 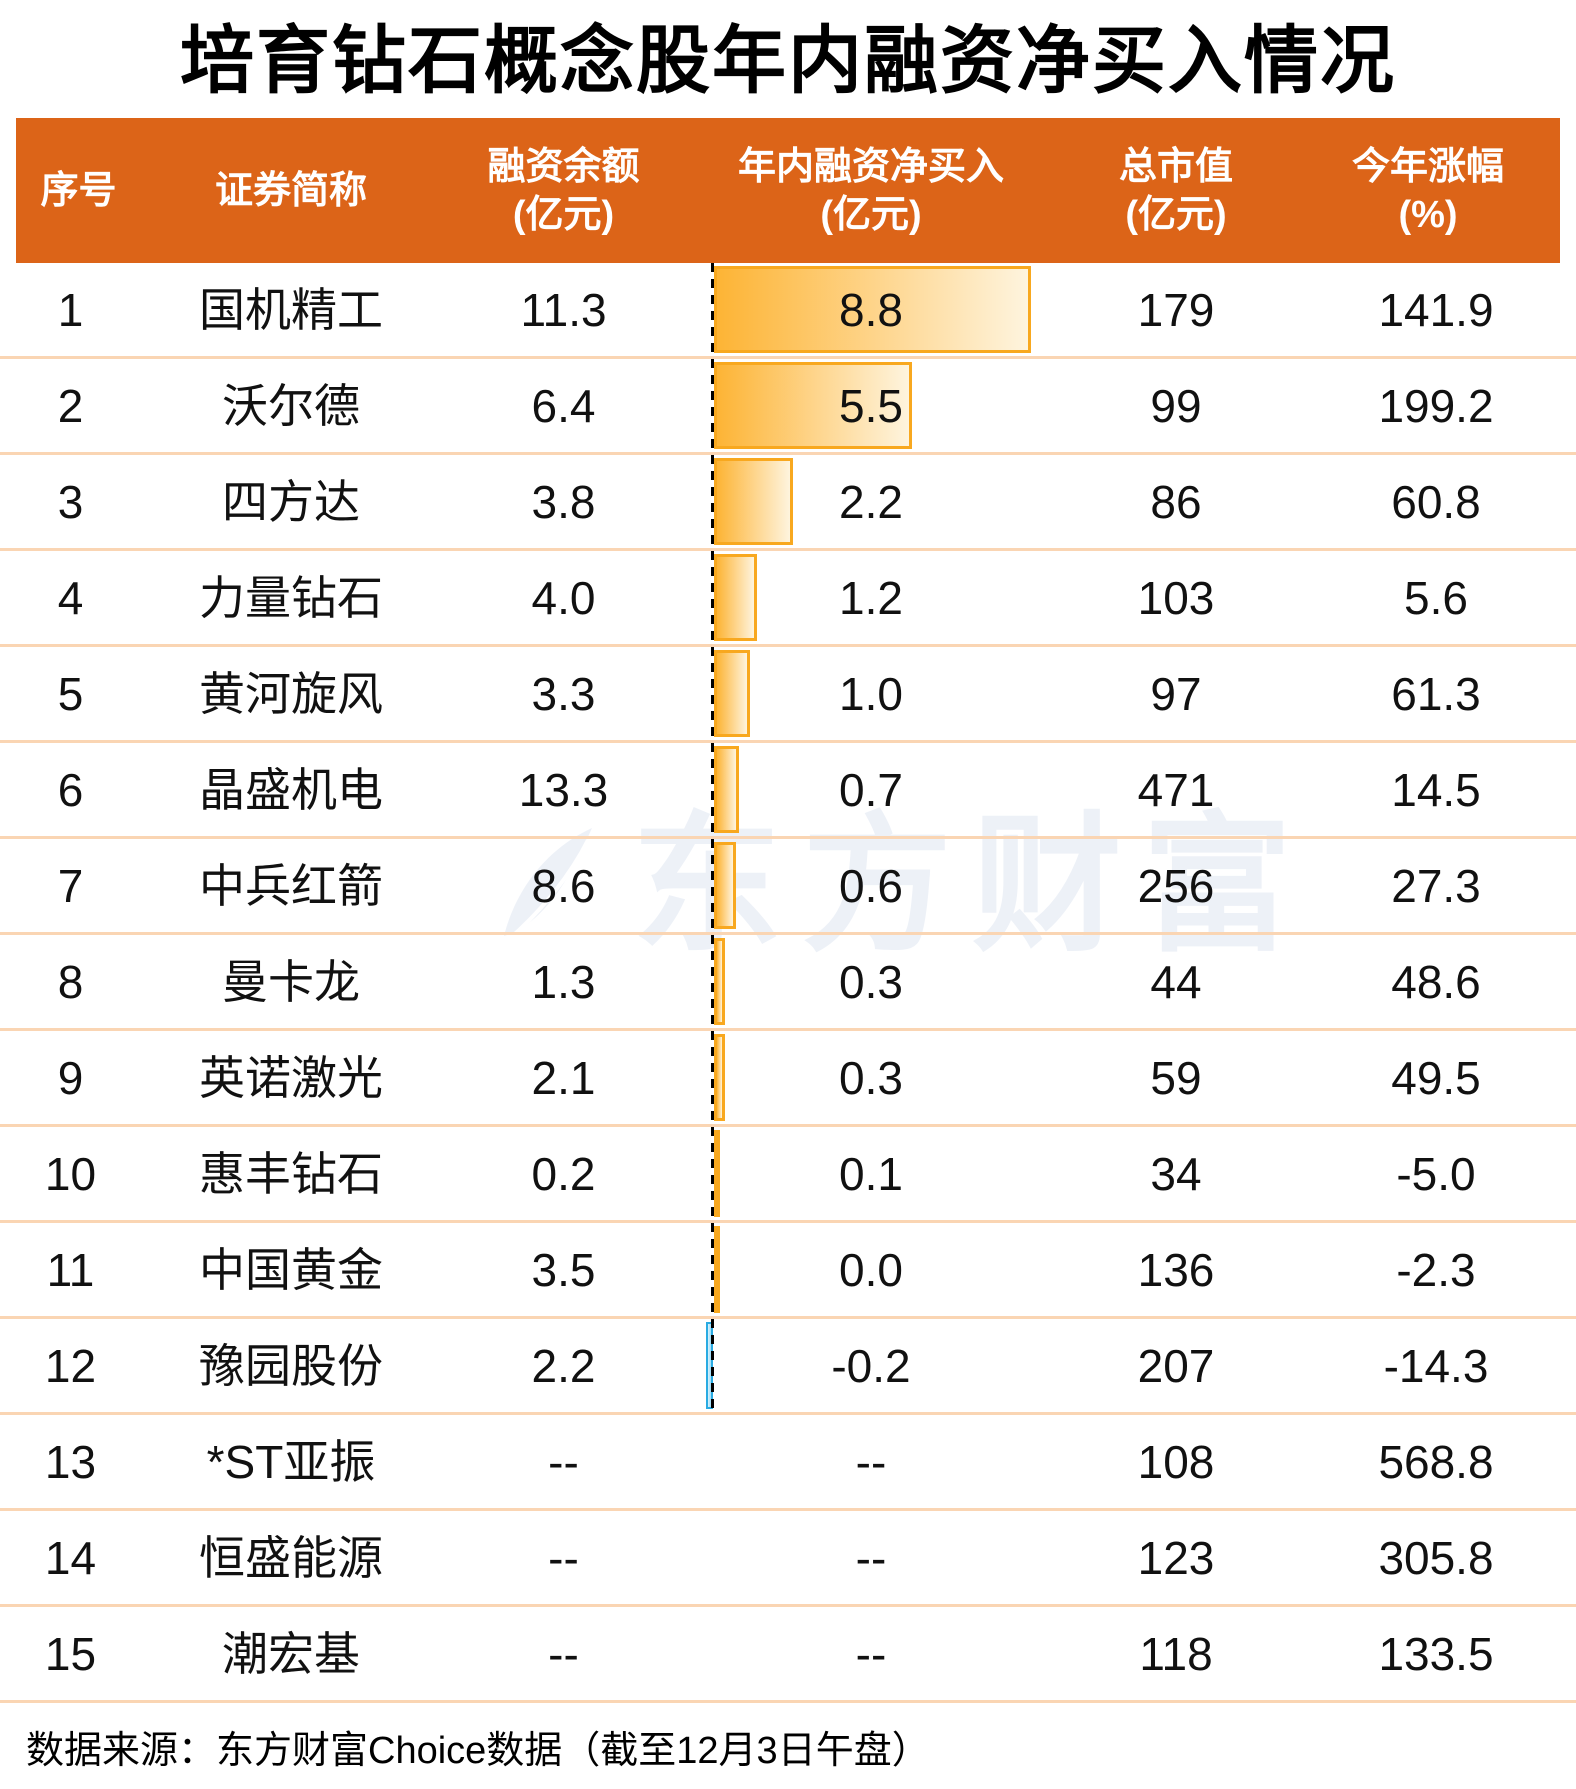 I want to click on cell-financing-balance: 3.8, so click(x=563, y=501).